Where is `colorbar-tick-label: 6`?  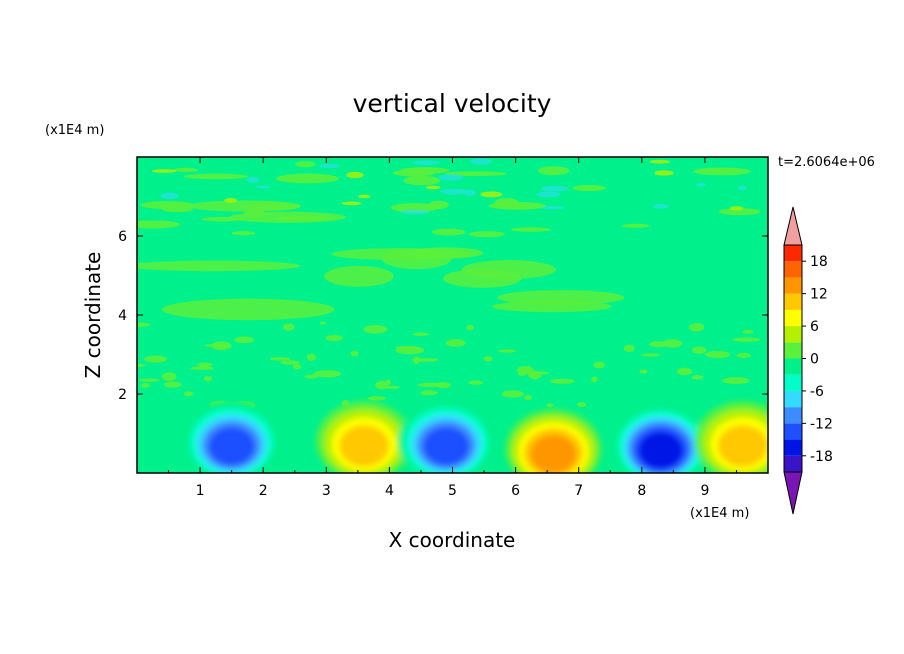
colorbar-tick-label: 6 is located at coordinates (814, 327).